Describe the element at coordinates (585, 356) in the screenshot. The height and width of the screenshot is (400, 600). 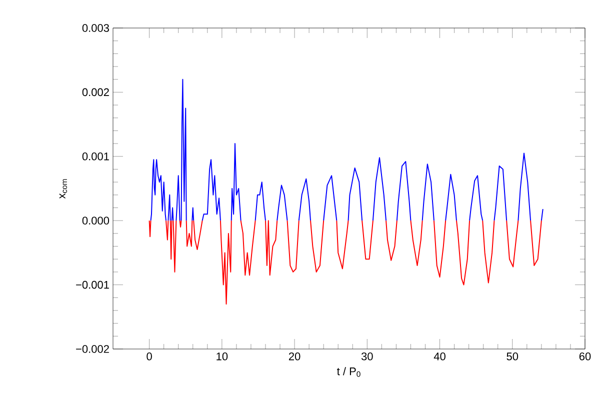
I see `x-tick-label: 60` at that location.